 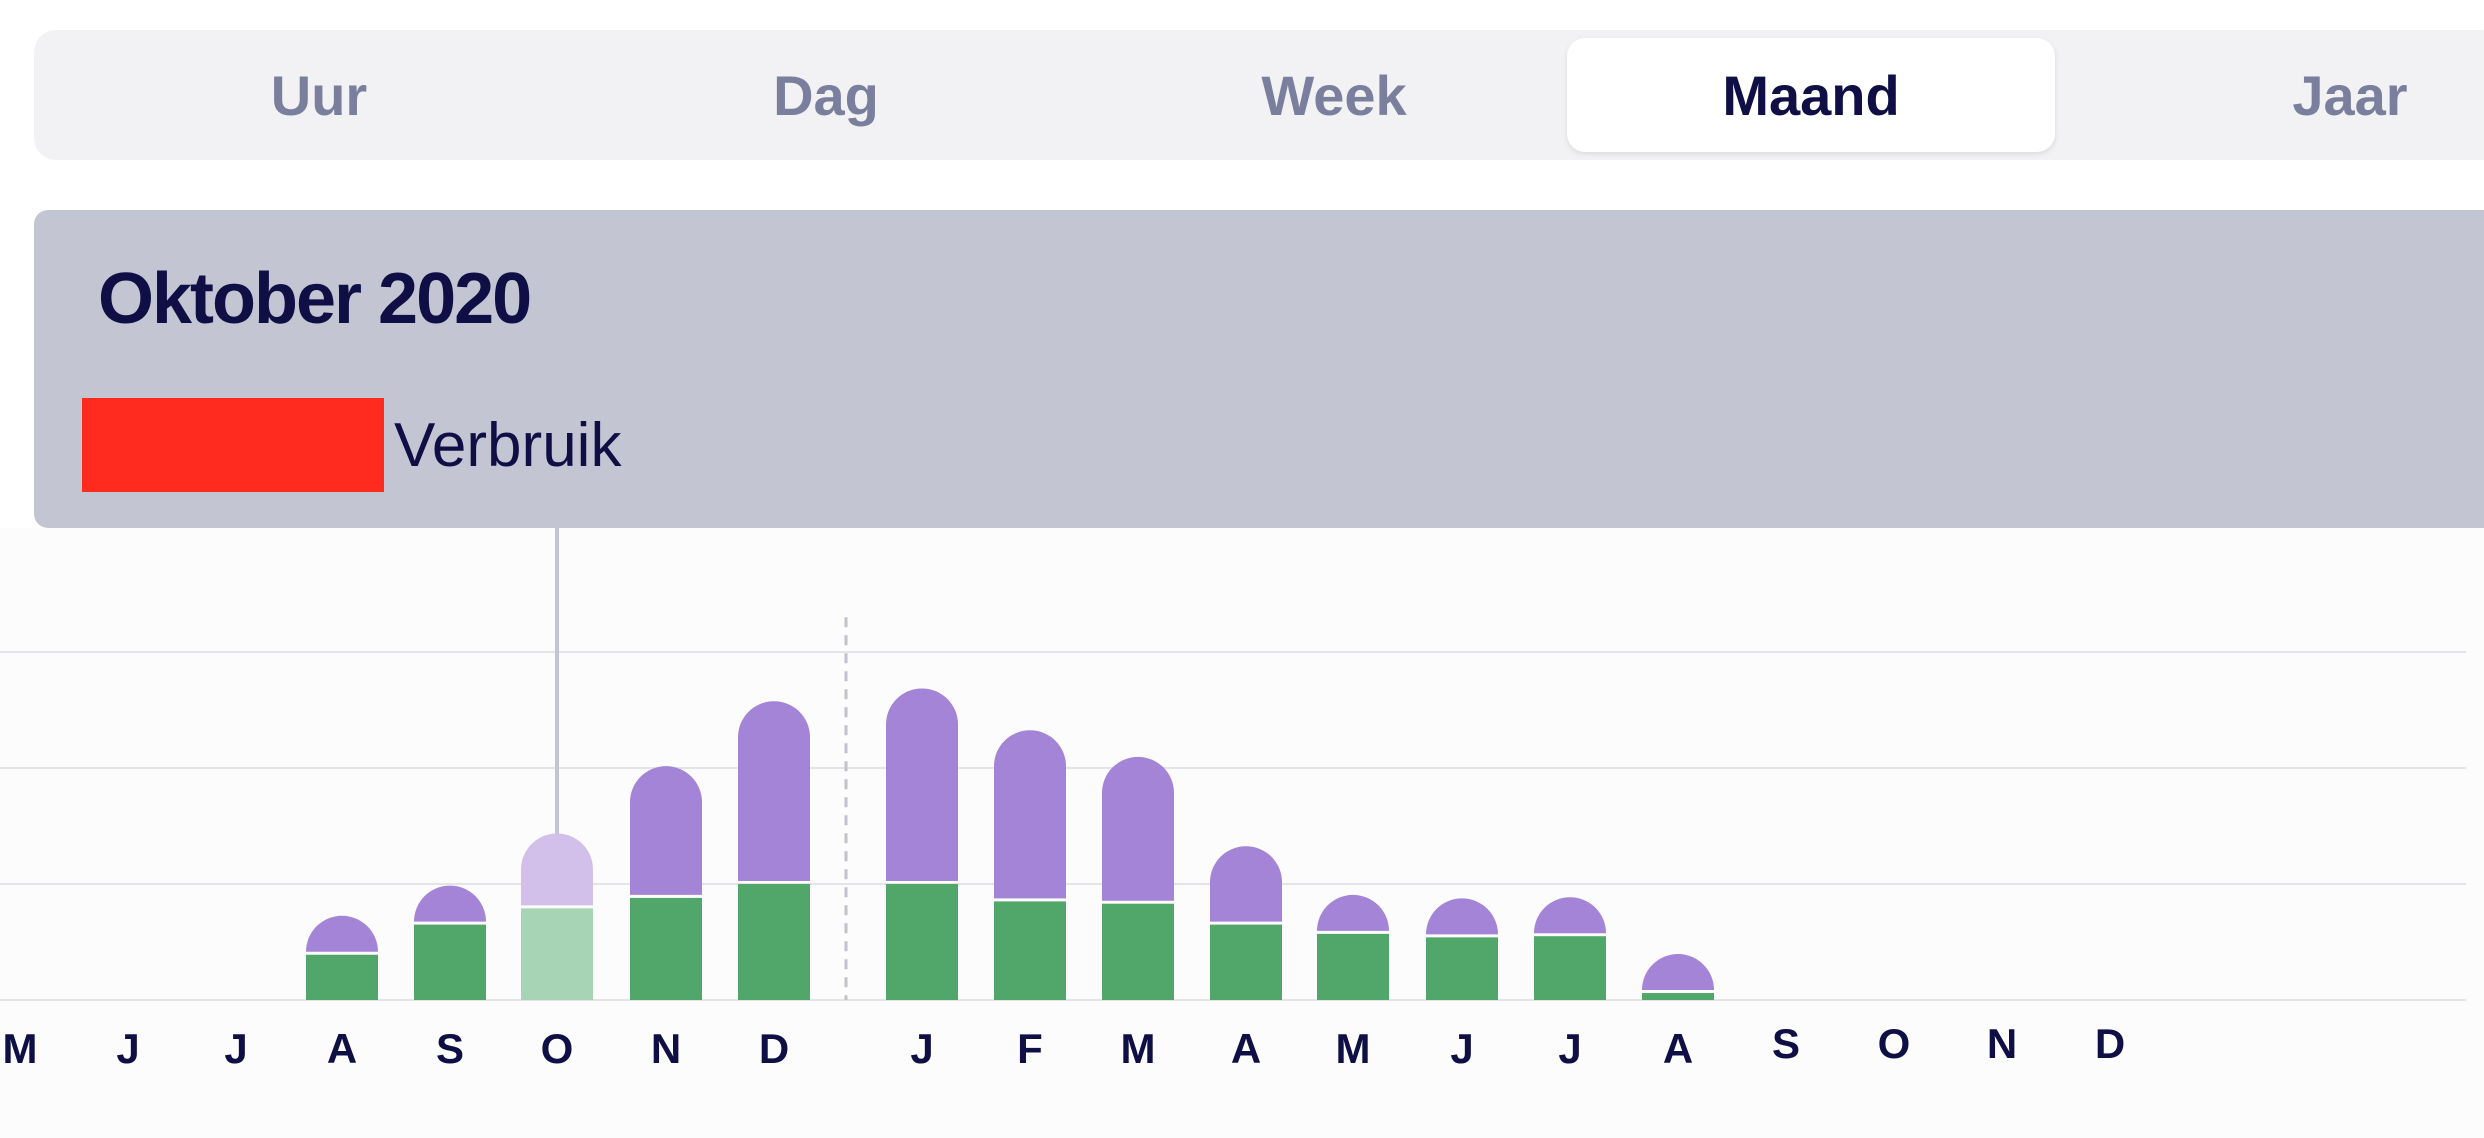 What do you see at coordinates (2350, 95) in the screenshot?
I see `tab-jaar: Jaar` at bounding box center [2350, 95].